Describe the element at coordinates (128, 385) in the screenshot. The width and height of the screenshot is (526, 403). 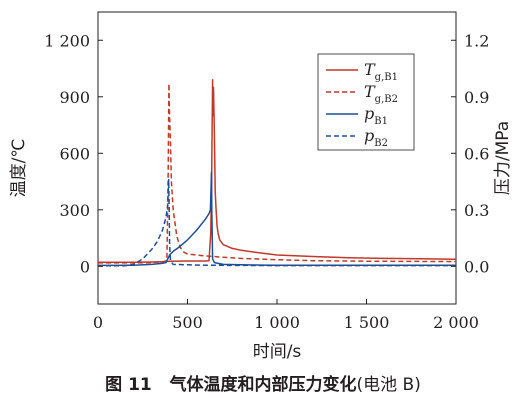
I see `caption-number: 图 11` at that location.